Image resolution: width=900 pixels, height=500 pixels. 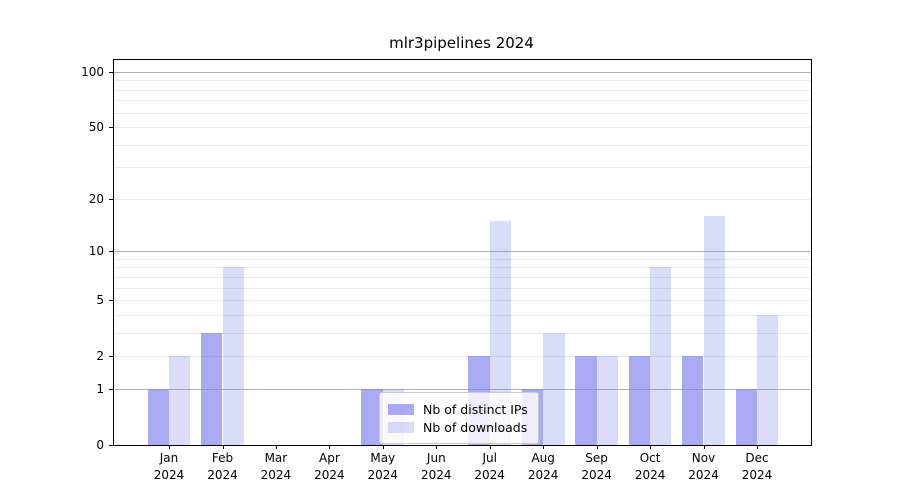 What do you see at coordinates (650, 466) in the screenshot?
I see `x-tick-label-oct: Oct 2024` at bounding box center [650, 466].